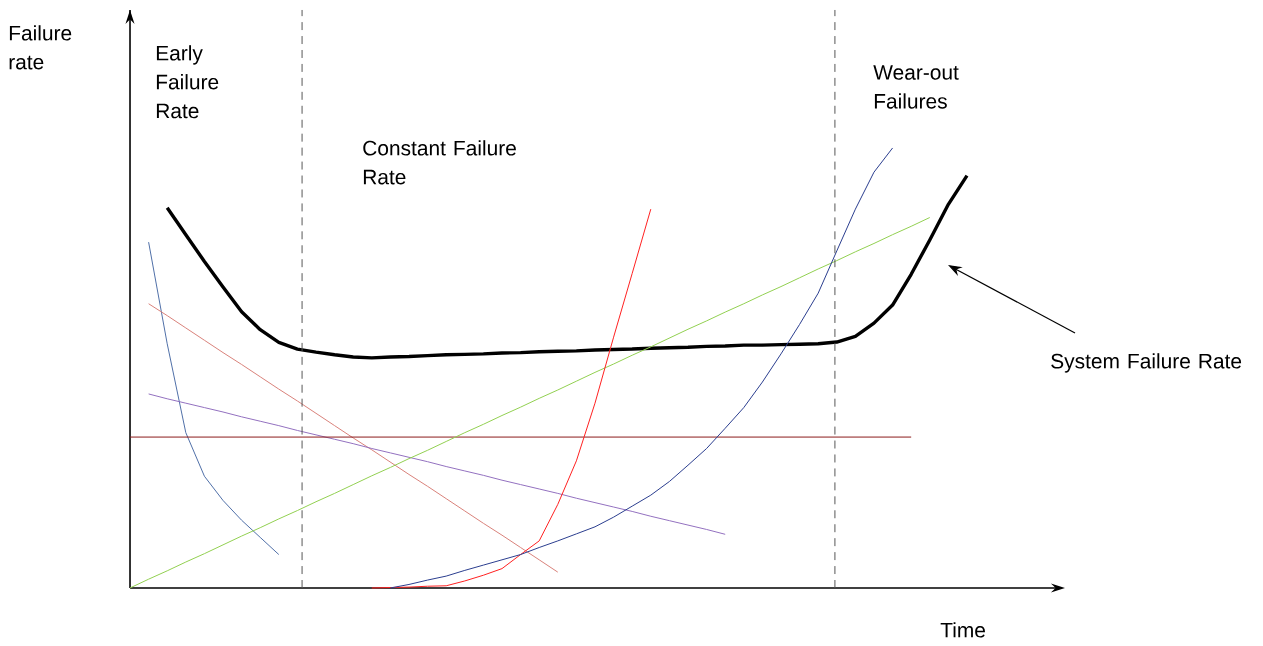 The width and height of the screenshot is (1263, 646). I want to click on x-axis-title: Time, so click(962, 630).